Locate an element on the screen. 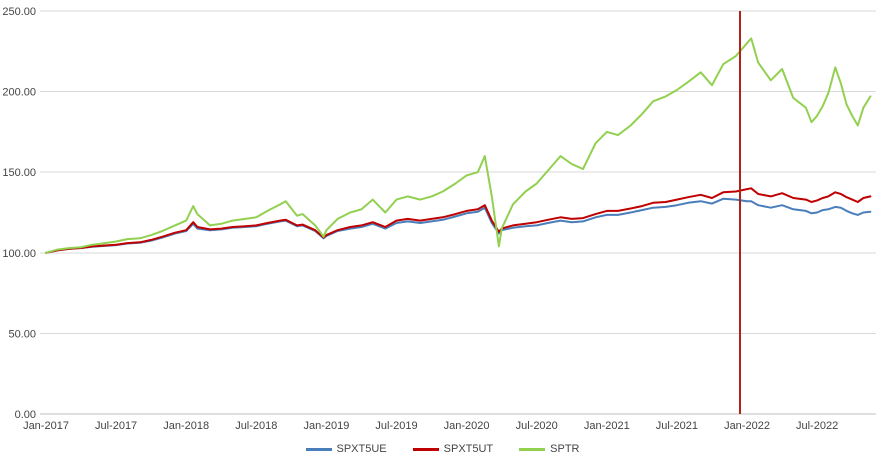 The image size is (885, 473). svg-text: 250.00 is located at coordinates (19, 12).